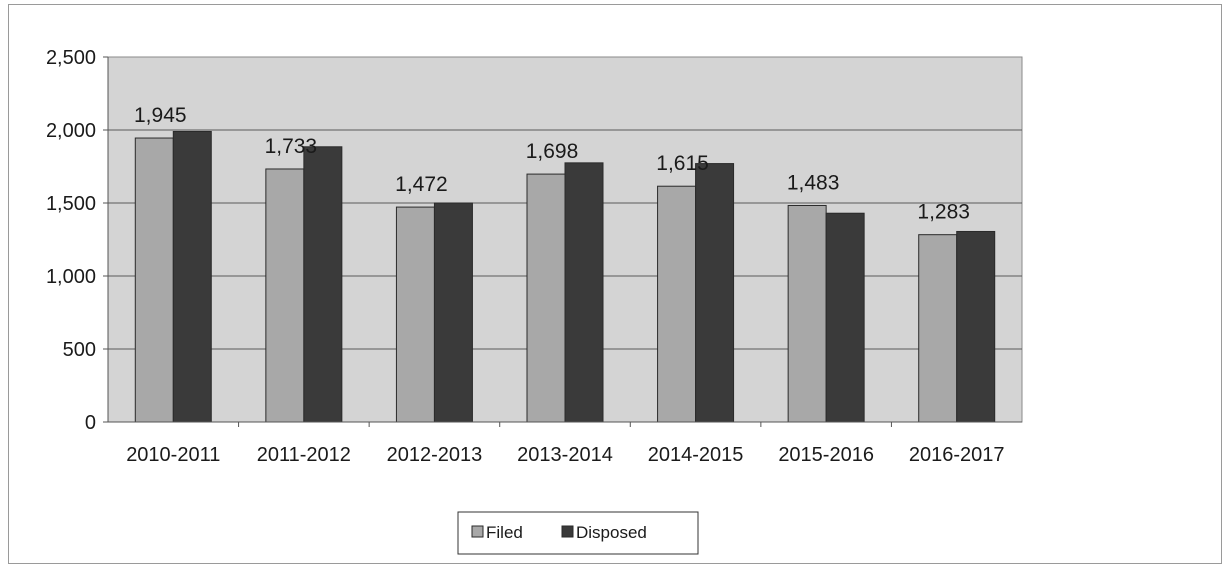 Image resolution: width=1228 pixels, height=570 pixels. Describe the element at coordinates (565, 455) in the screenshot. I see `x-tick-label: 2013-2014` at that location.